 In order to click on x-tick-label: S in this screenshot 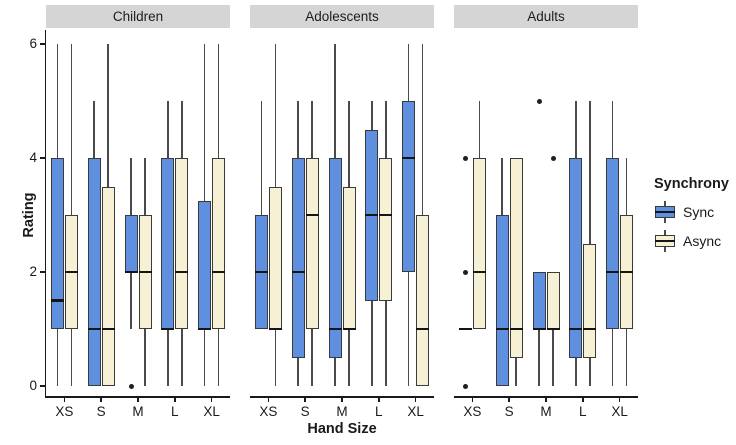, I will do `click(101, 411)`.